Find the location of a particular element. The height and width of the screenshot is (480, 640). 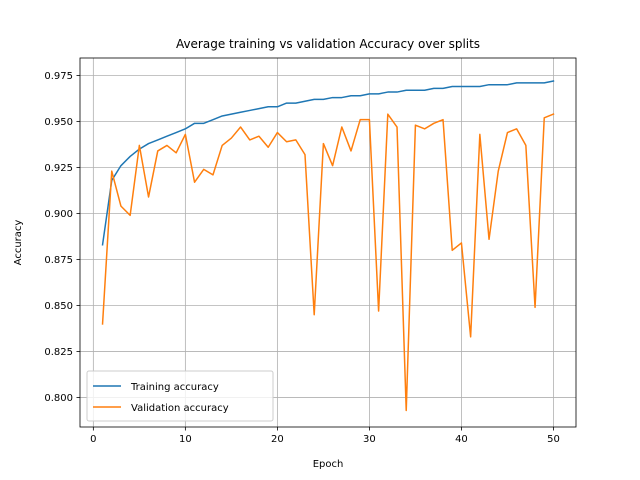

x-axis-label: Epoch is located at coordinates (328, 464).